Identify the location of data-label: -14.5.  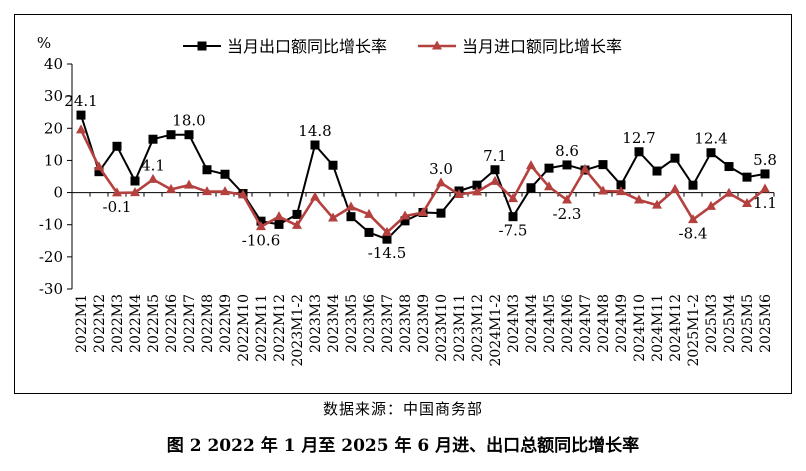
(387, 253).